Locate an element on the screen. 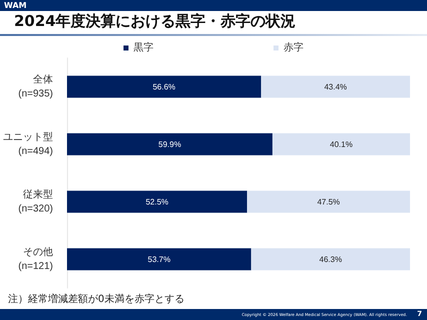  data-label: 47.5% is located at coordinates (328, 201).